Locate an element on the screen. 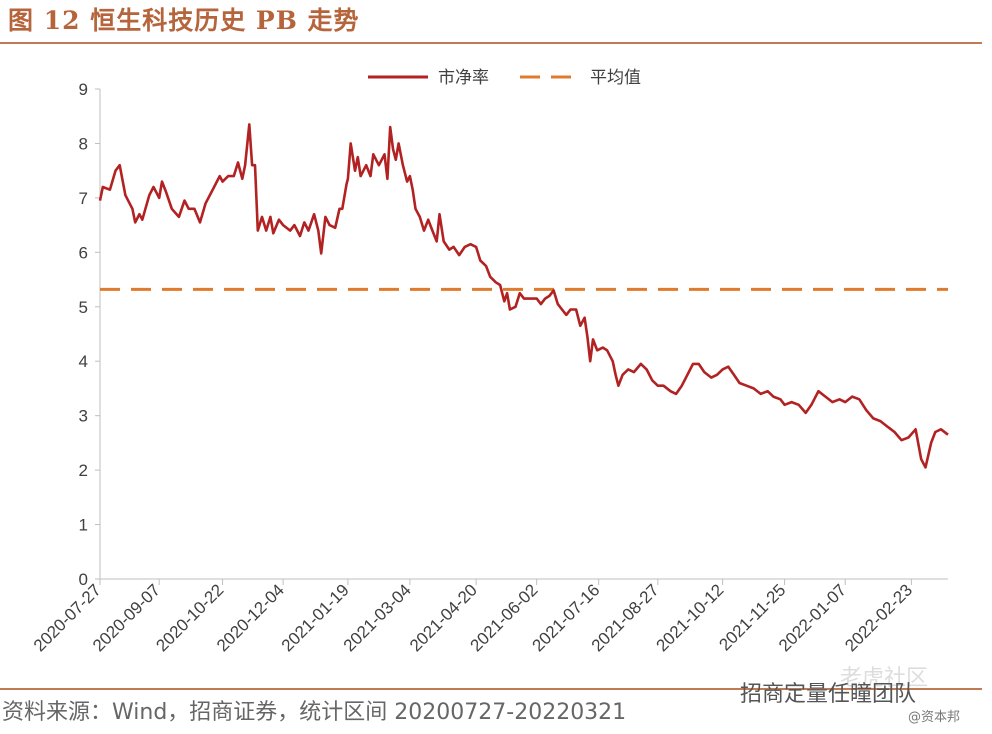  figure-title: 图 12 恒生科技历史 PB 走势 is located at coordinates (184, 21).